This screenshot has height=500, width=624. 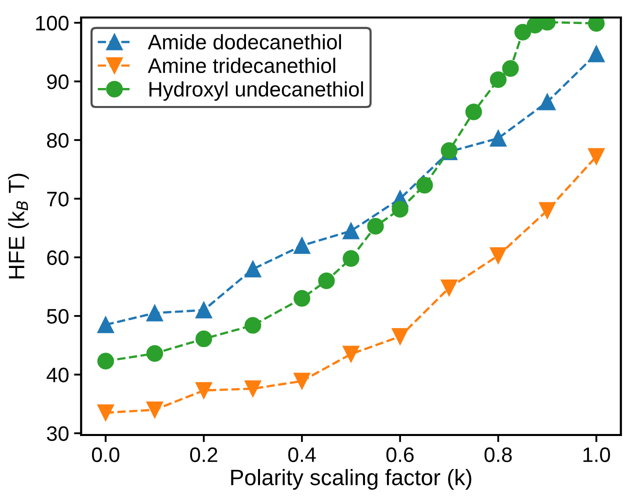 I want to click on y-axis-title: HFE (k$_{B}$ T), so click(x=18, y=226).